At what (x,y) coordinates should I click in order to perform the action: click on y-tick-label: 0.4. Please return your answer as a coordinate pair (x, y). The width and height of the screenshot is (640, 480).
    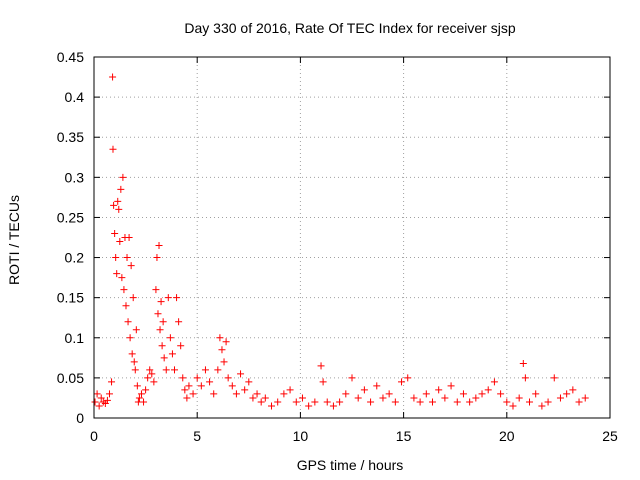
    Looking at the image, I should click on (75, 97).